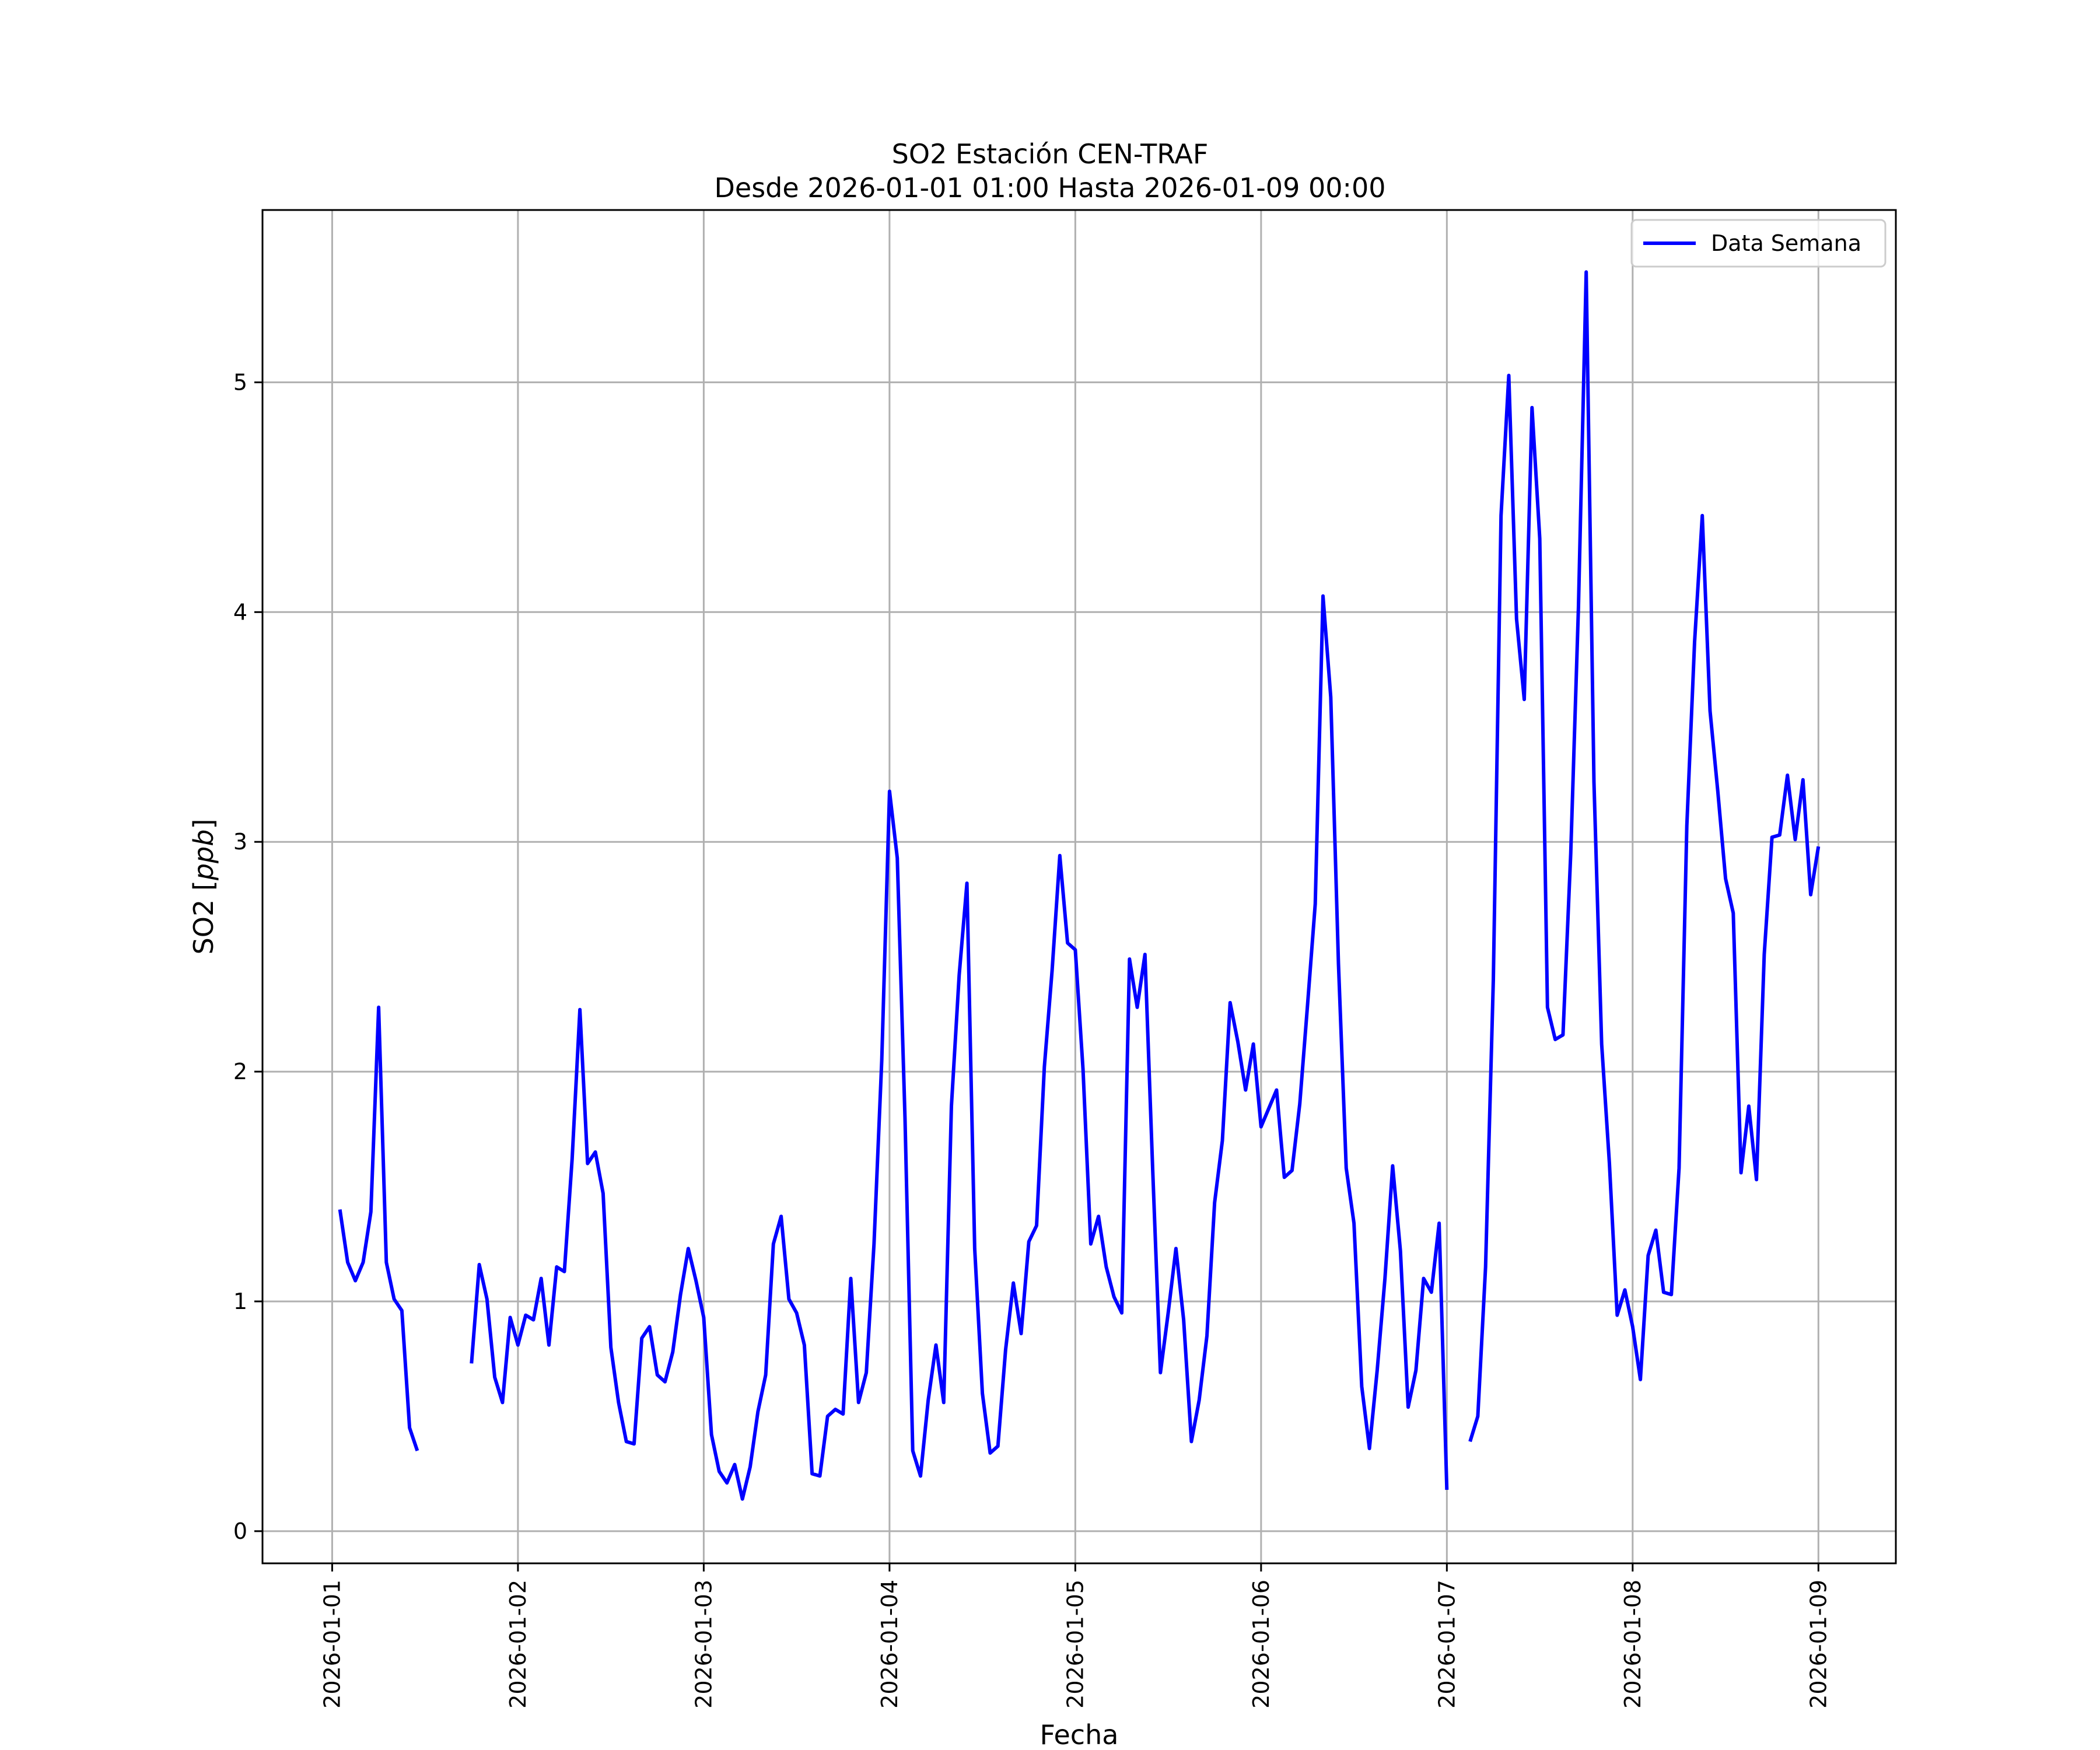 The width and height of the screenshot is (2100, 1750). I want to click on x-tick-label: 2026-01-04, so click(889, 1644).